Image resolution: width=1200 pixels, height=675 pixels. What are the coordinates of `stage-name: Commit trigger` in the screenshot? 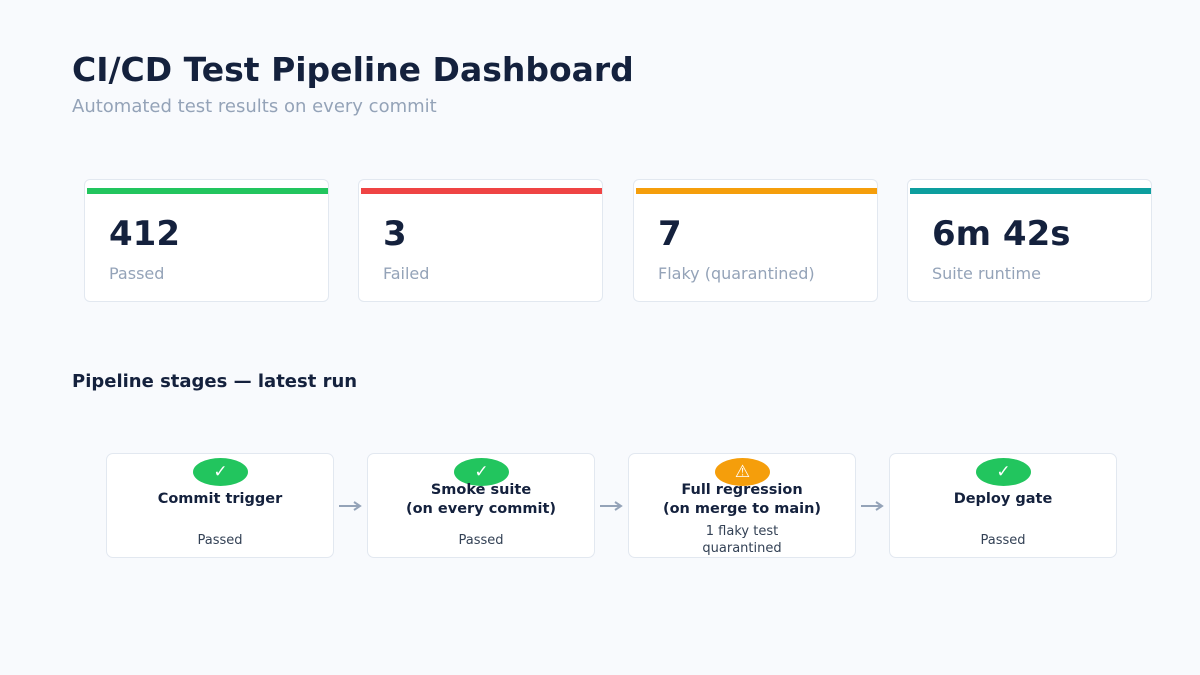 It's located at (220, 499).